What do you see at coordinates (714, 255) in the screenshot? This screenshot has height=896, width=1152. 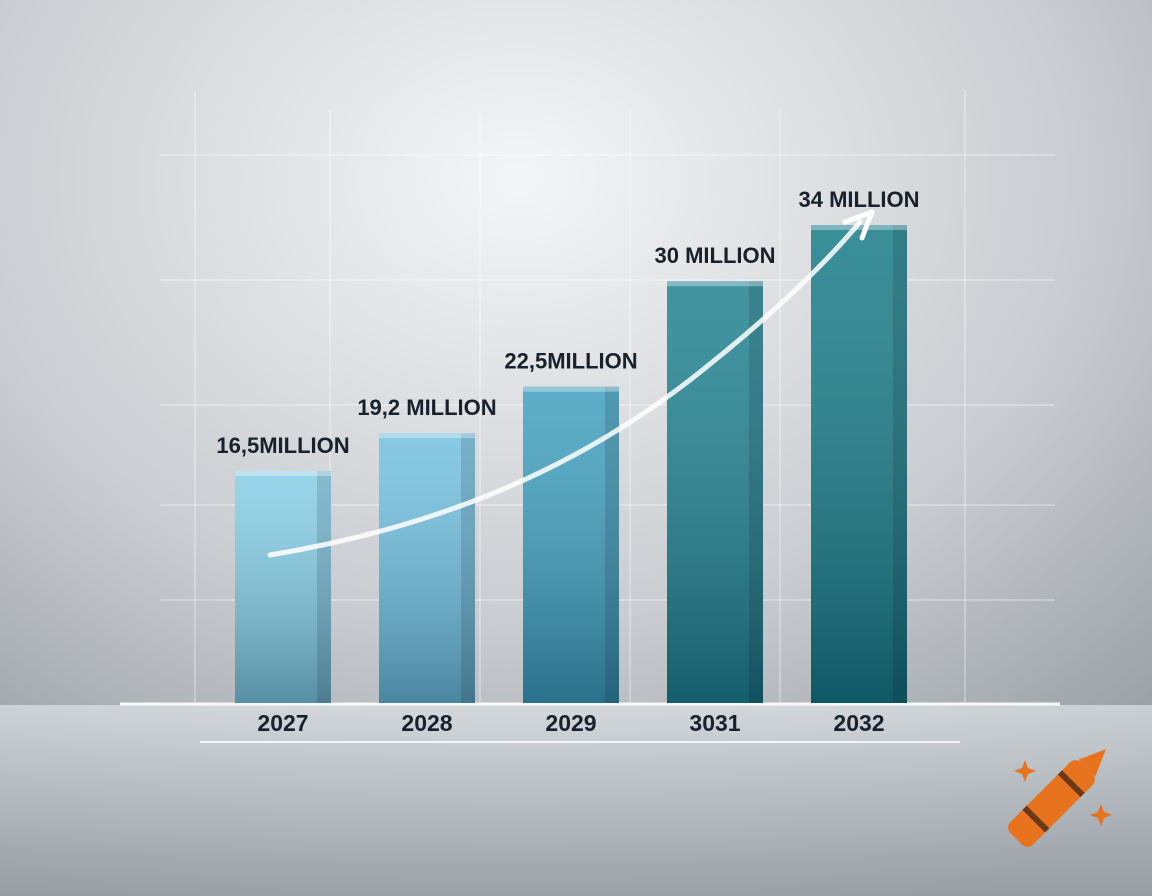 I see `value-label: 30 MILLION` at bounding box center [714, 255].